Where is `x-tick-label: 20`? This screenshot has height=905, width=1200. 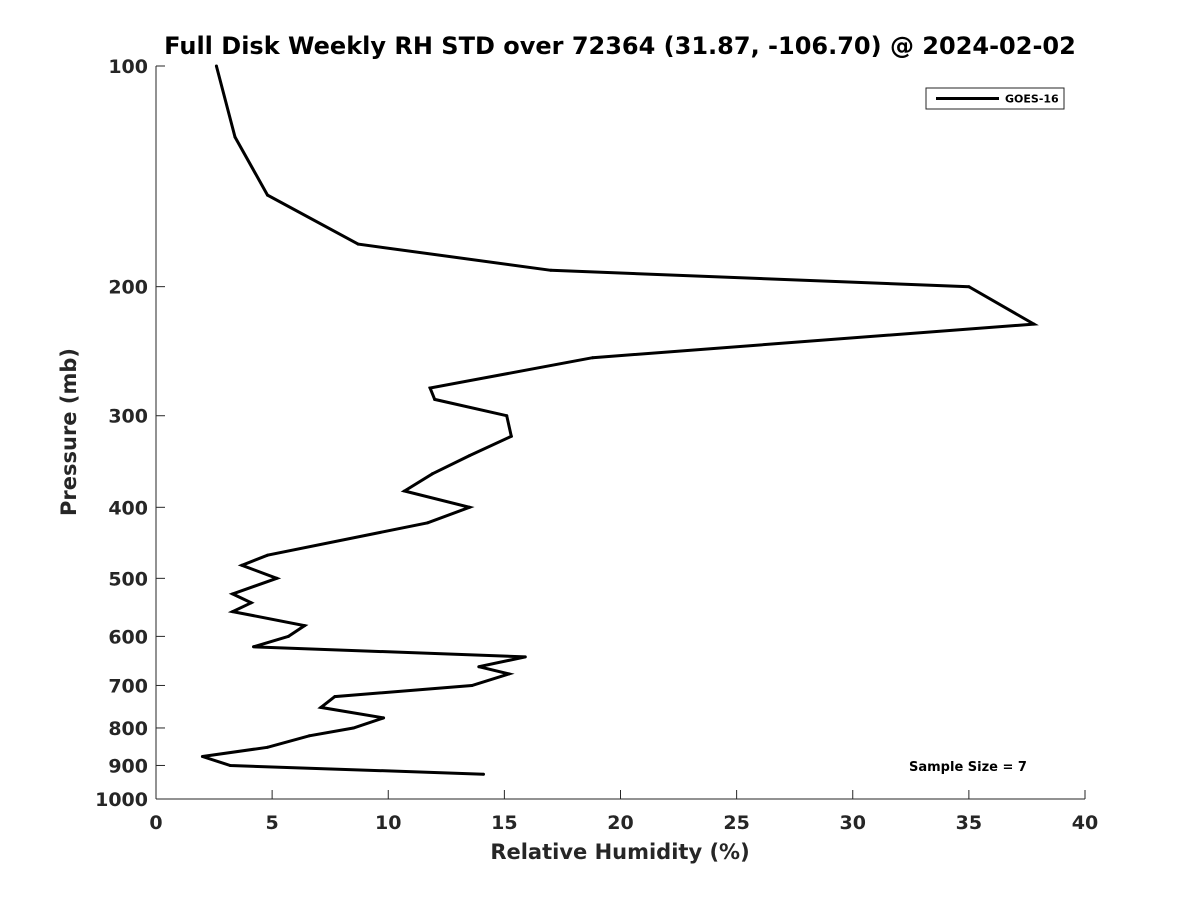
x-tick-label: 20 is located at coordinates (620, 823).